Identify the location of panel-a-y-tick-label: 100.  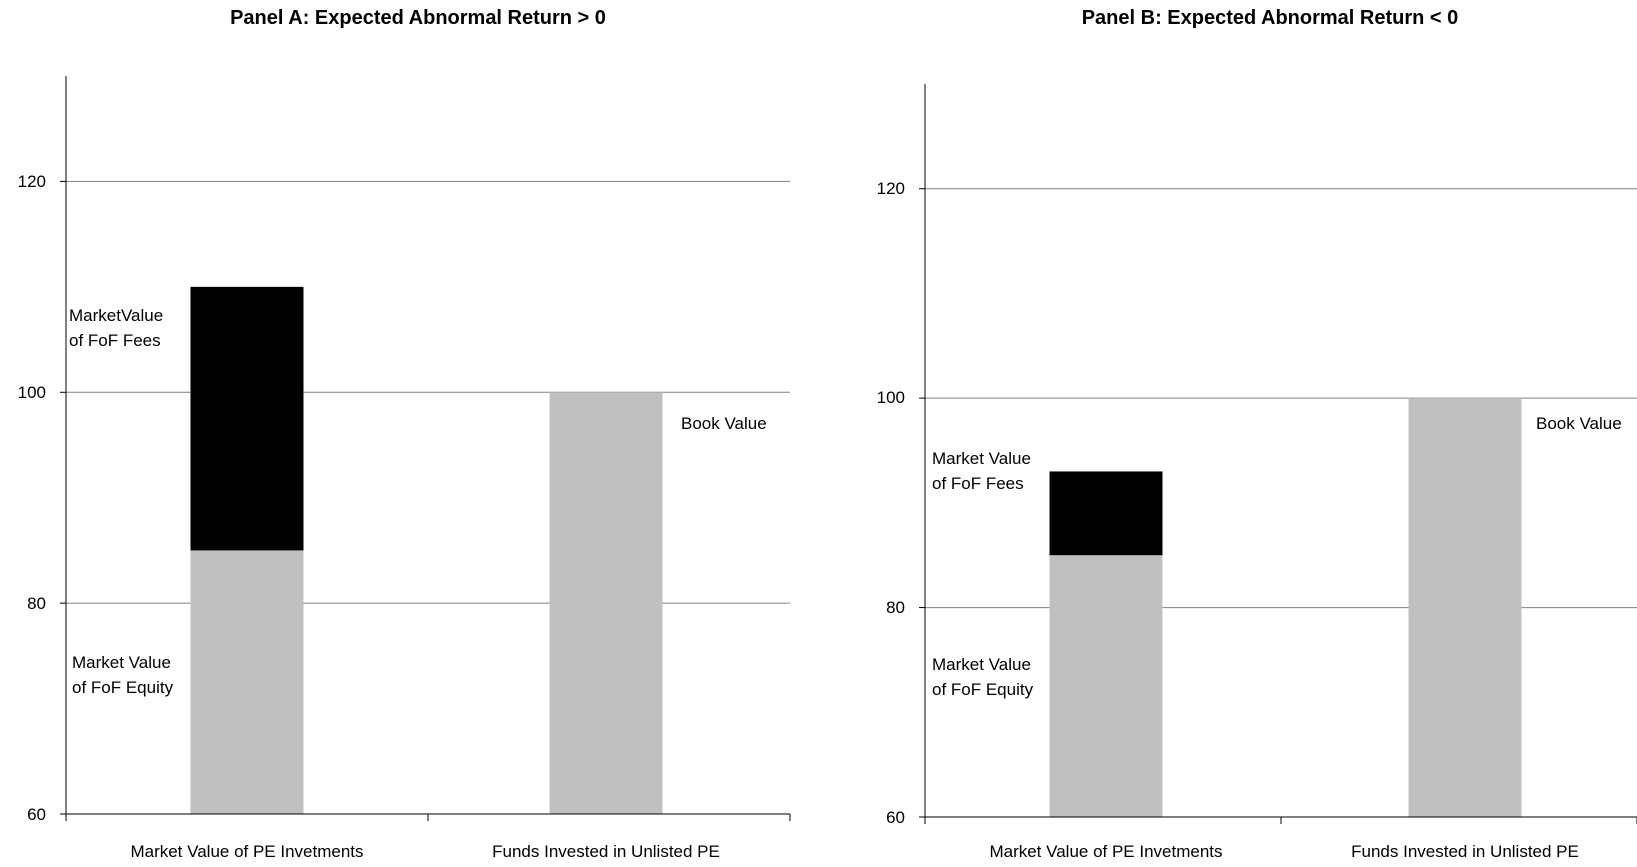
(32, 392).